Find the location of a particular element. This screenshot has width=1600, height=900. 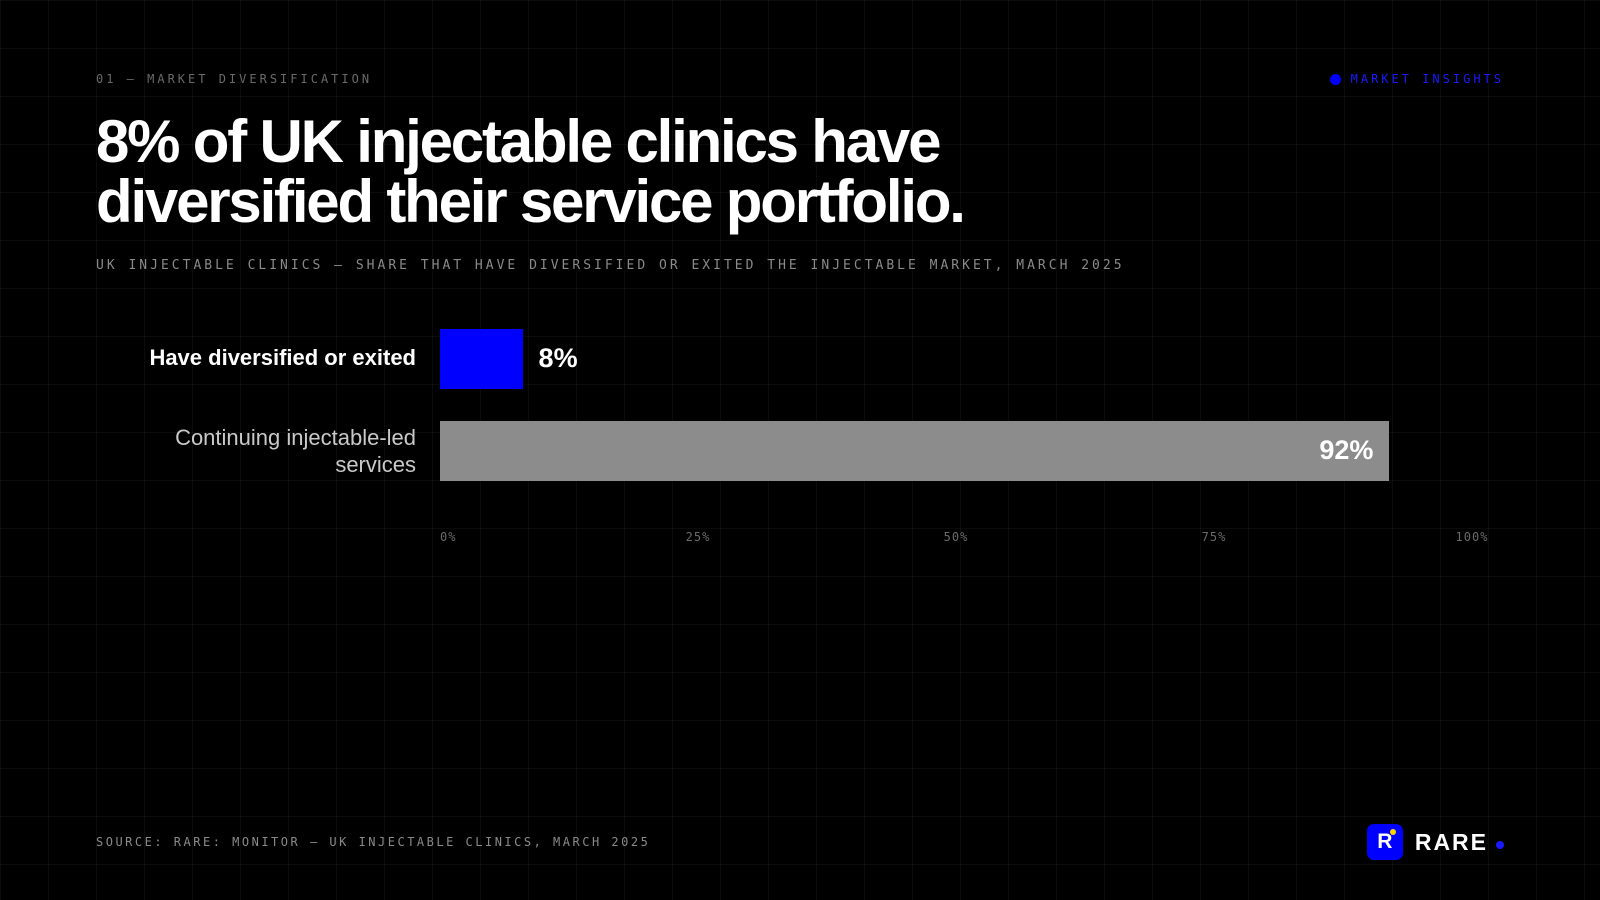

eyebrow-label: 01 — MARKET DIVERSIFICATION is located at coordinates (234, 79).